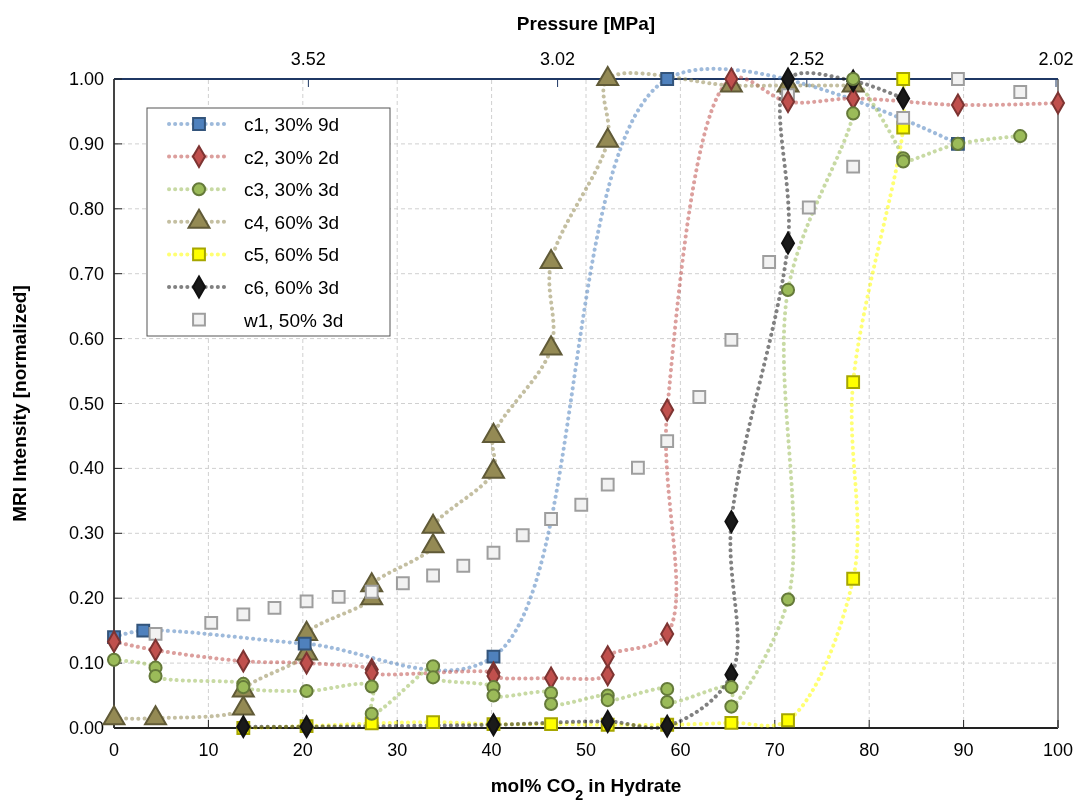 Image resolution: width=1077 pixels, height=810 pixels. Describe the element at coordinates (308, 59) in the screenshot. I see `x2-tick-label: 3.52` at that location.